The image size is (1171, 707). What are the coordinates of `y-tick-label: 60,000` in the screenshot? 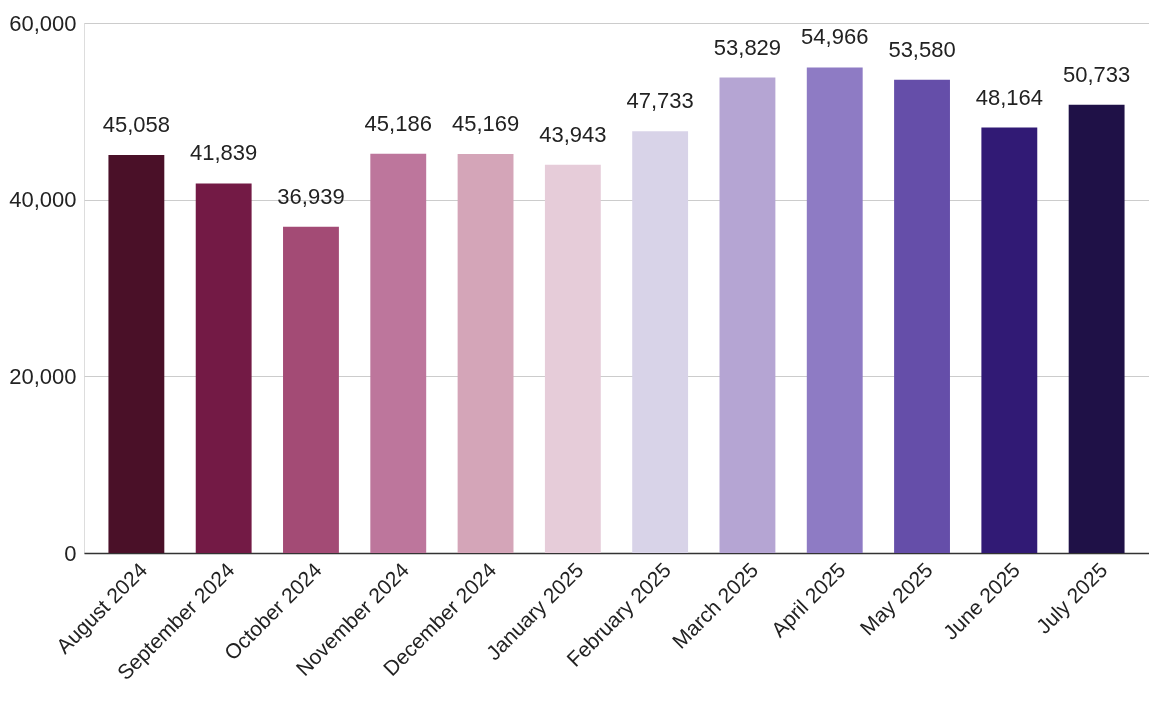 It's located at (43, 23).